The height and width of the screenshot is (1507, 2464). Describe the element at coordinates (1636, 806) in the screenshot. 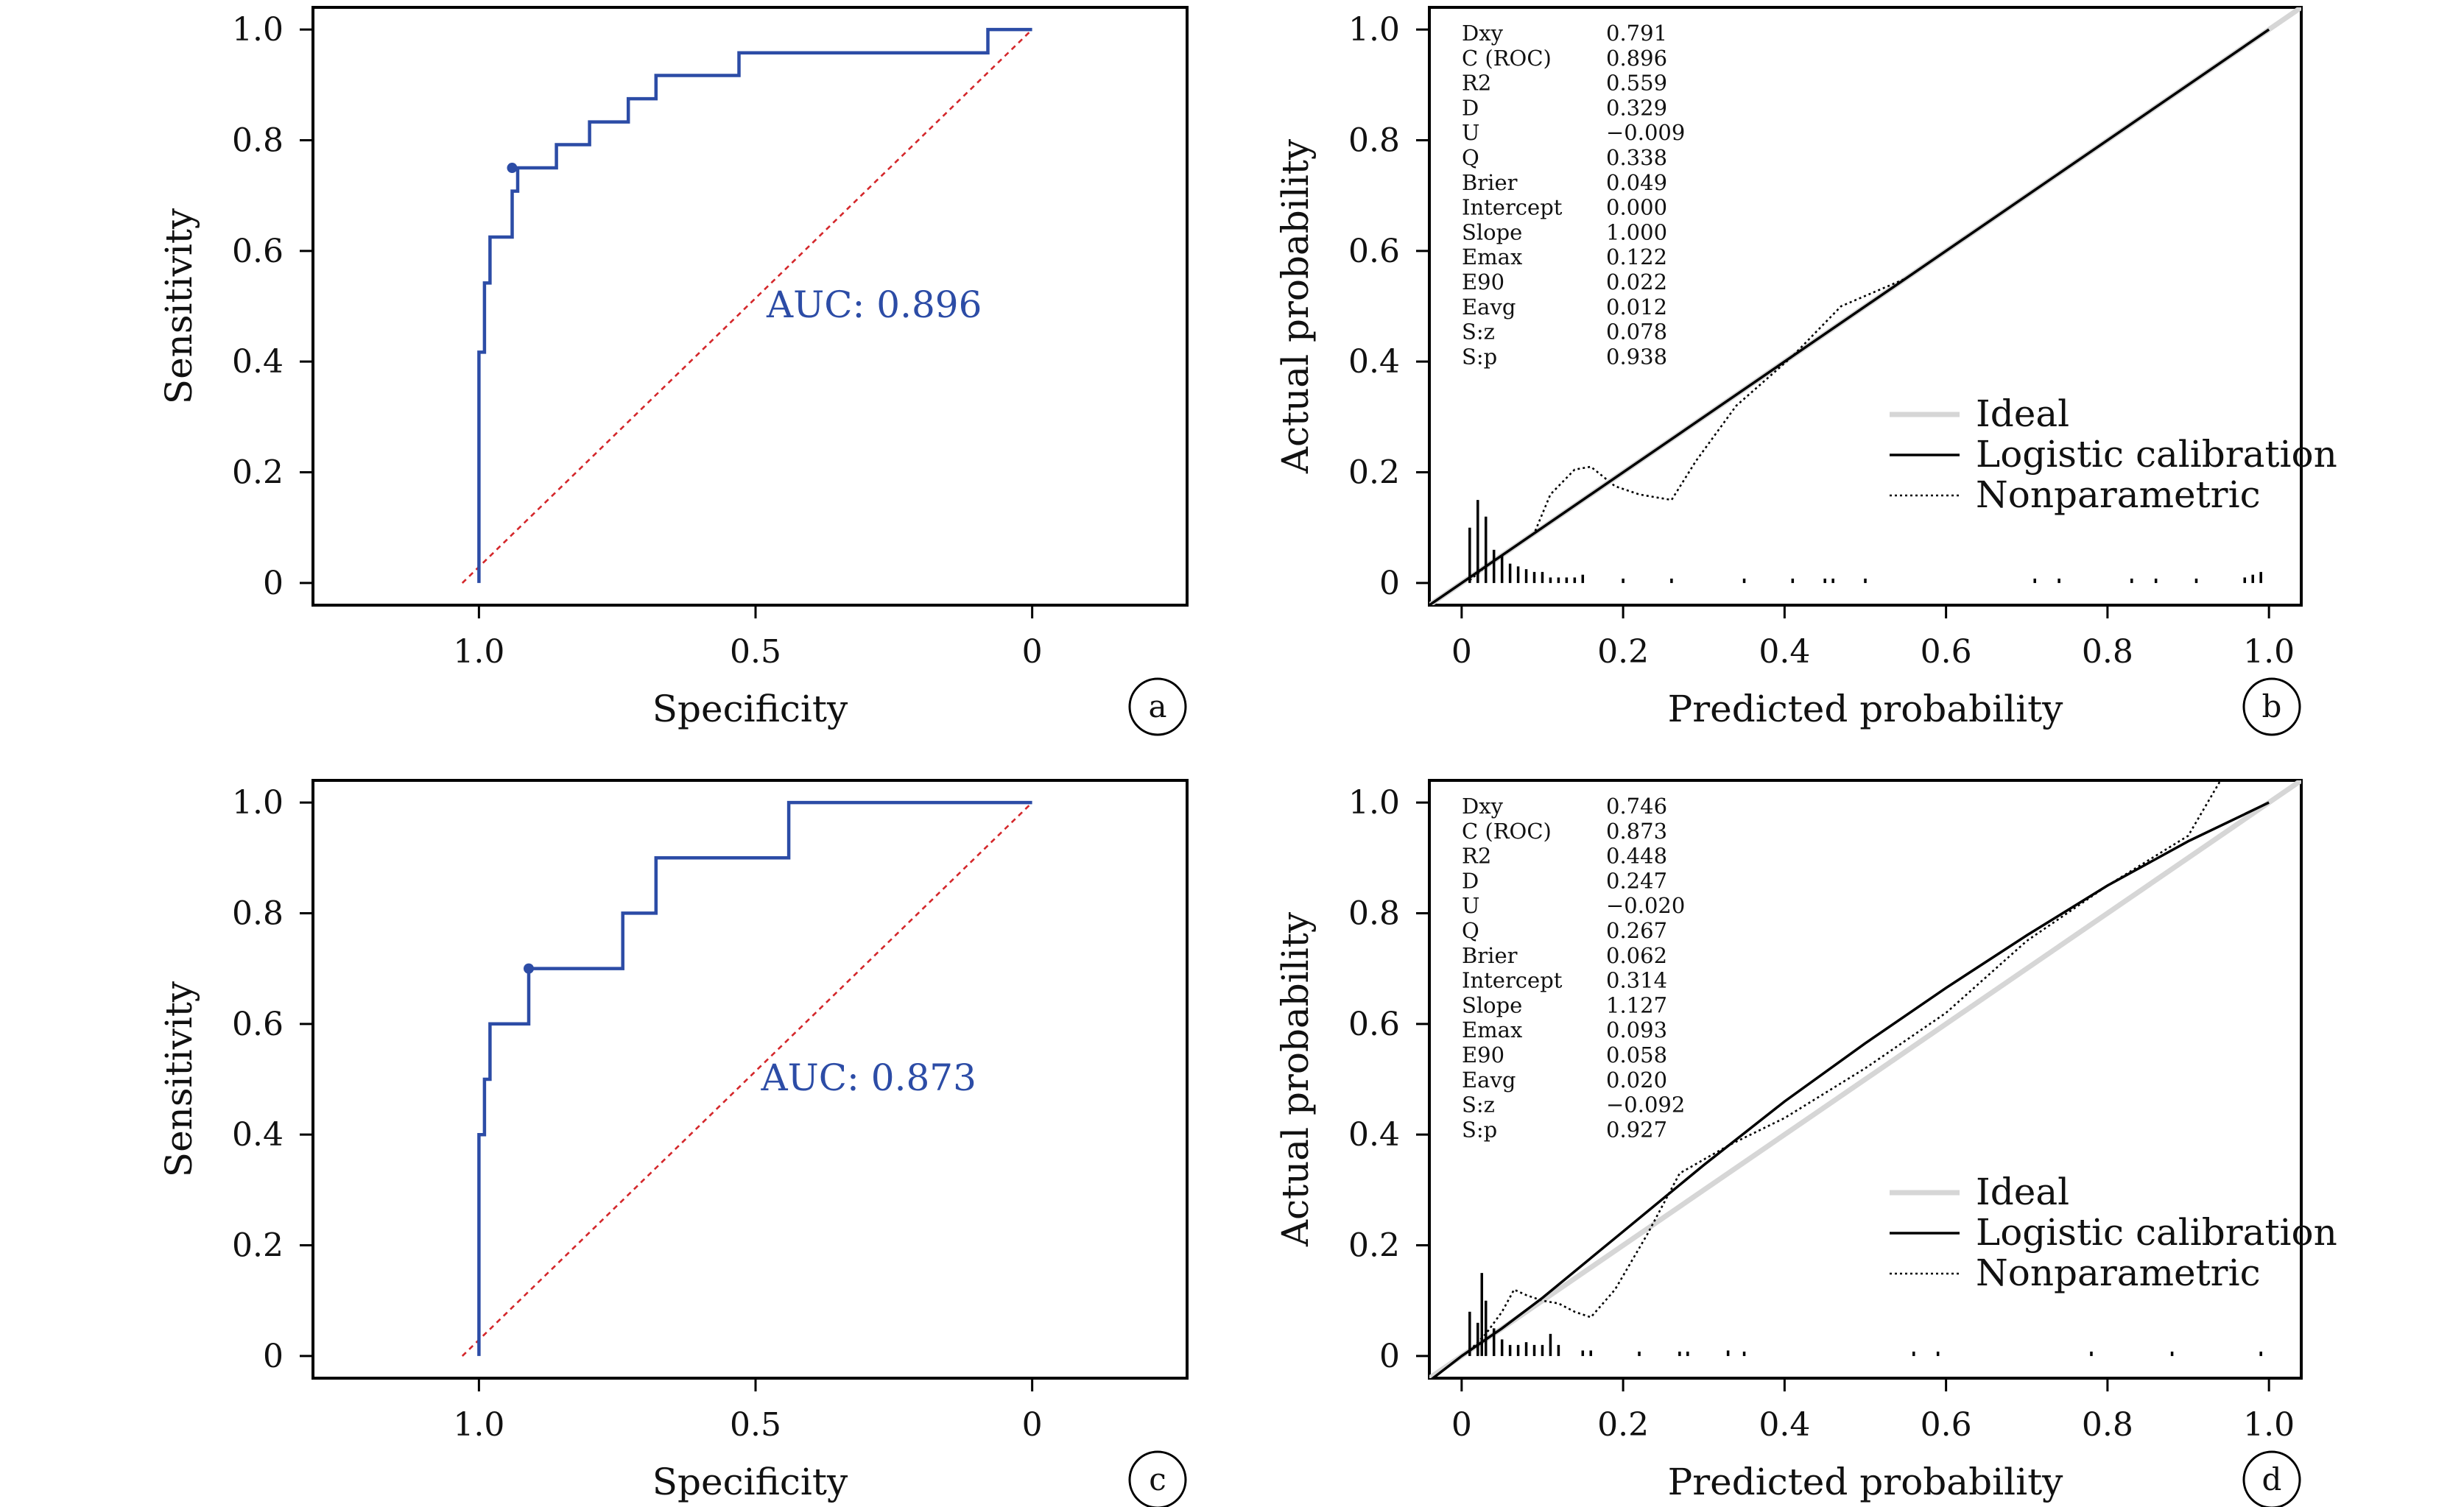

I see `stat-value: 0.746` at that location.